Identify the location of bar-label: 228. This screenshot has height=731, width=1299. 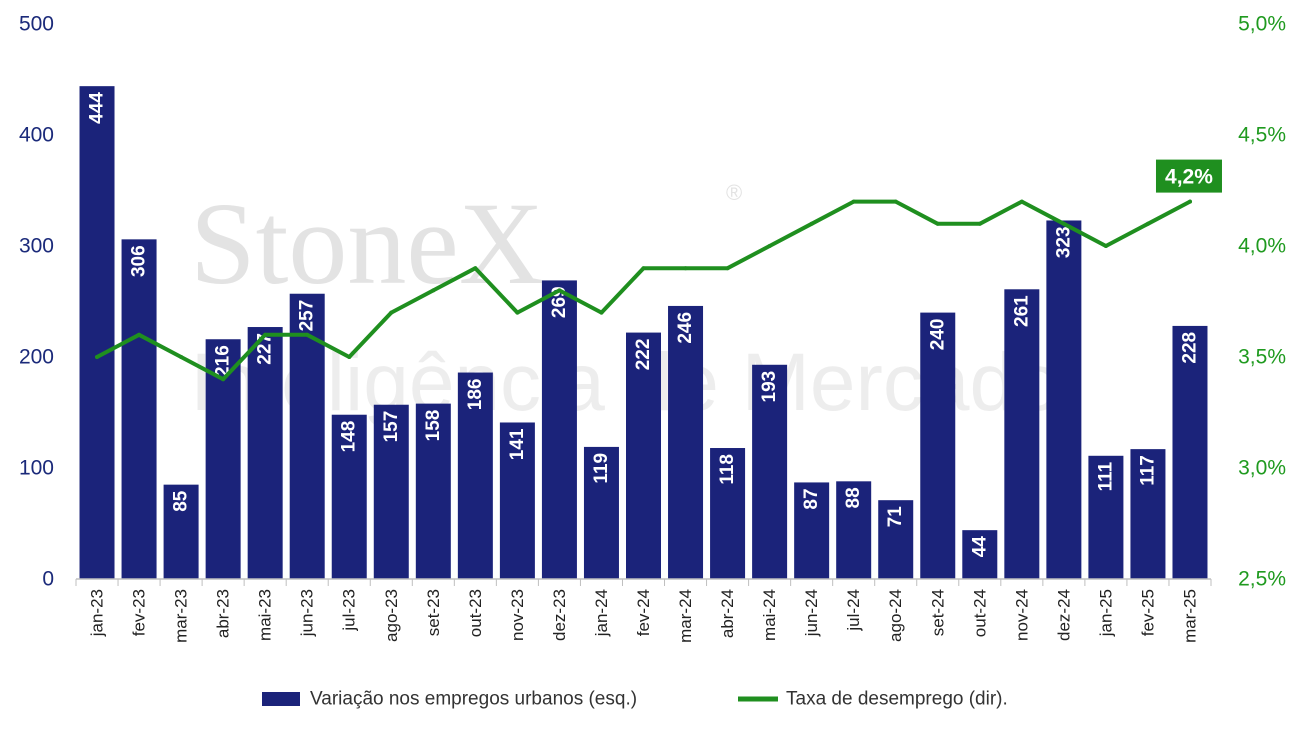
(1189, 348).